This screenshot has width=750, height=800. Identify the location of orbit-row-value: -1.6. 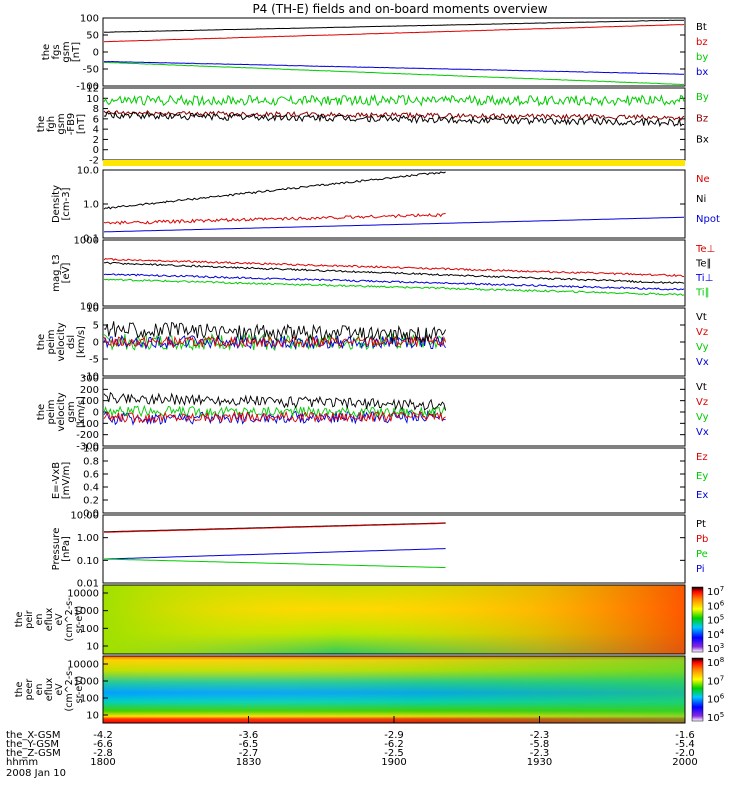
(685, 735).